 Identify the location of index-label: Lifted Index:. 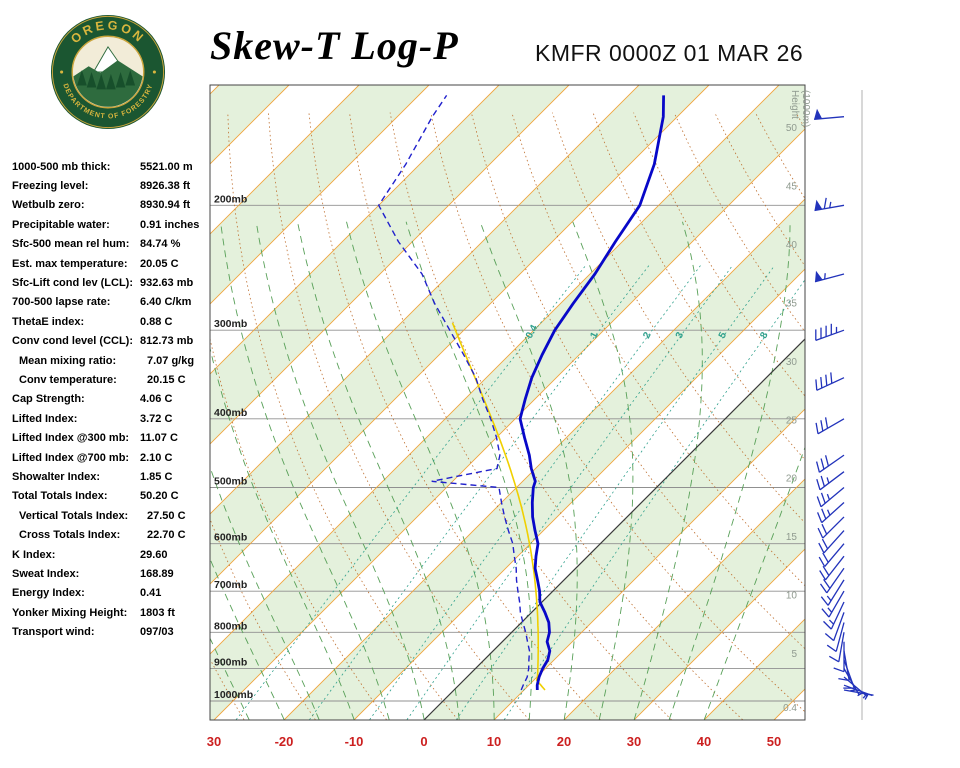
(45, 418).